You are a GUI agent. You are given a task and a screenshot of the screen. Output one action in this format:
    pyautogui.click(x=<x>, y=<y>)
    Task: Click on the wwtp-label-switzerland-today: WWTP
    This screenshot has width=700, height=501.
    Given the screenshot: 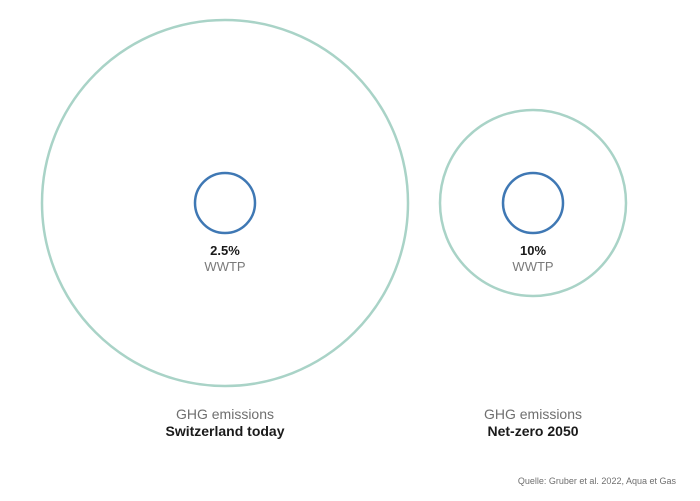 What is the action you would take?
    pyautogui.click(x=224, y=266)
    